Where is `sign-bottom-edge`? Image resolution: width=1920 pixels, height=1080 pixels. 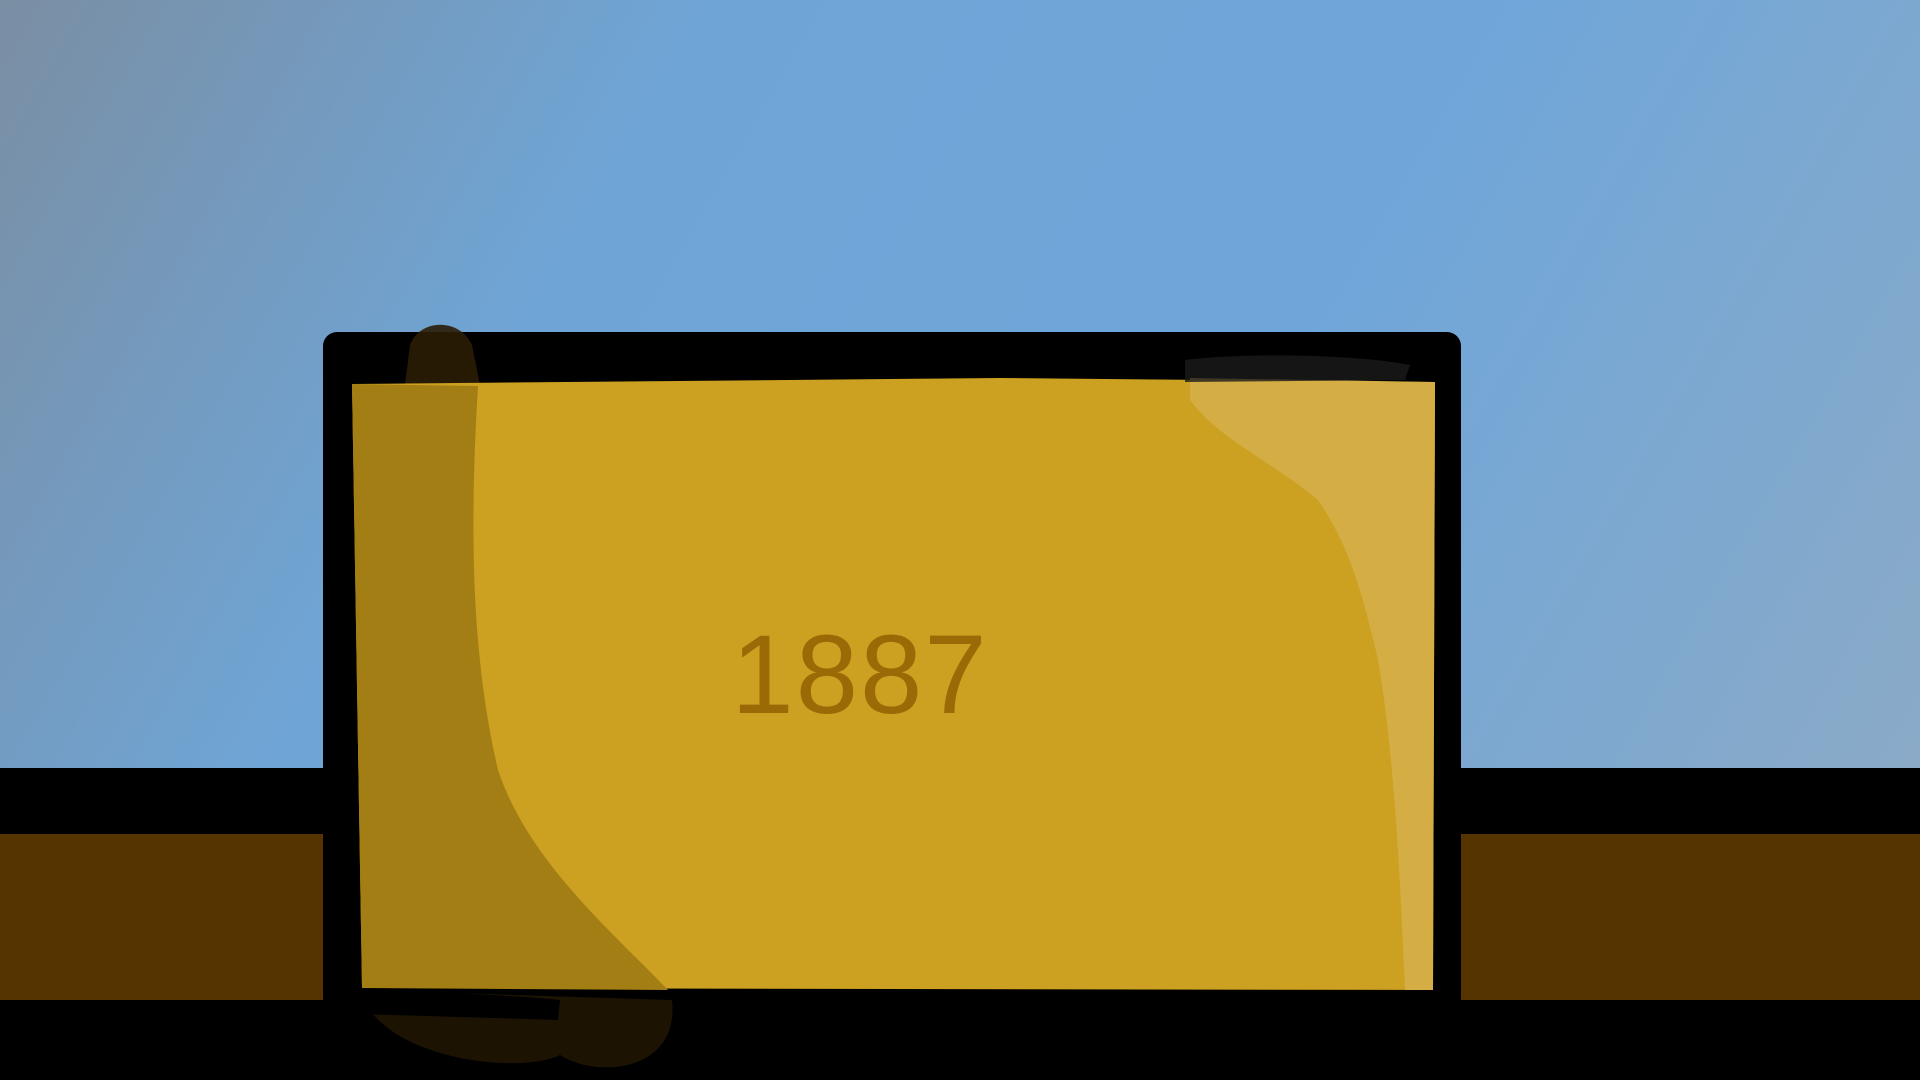 sign-bottom-edge is located at coordinates (460, 1004).